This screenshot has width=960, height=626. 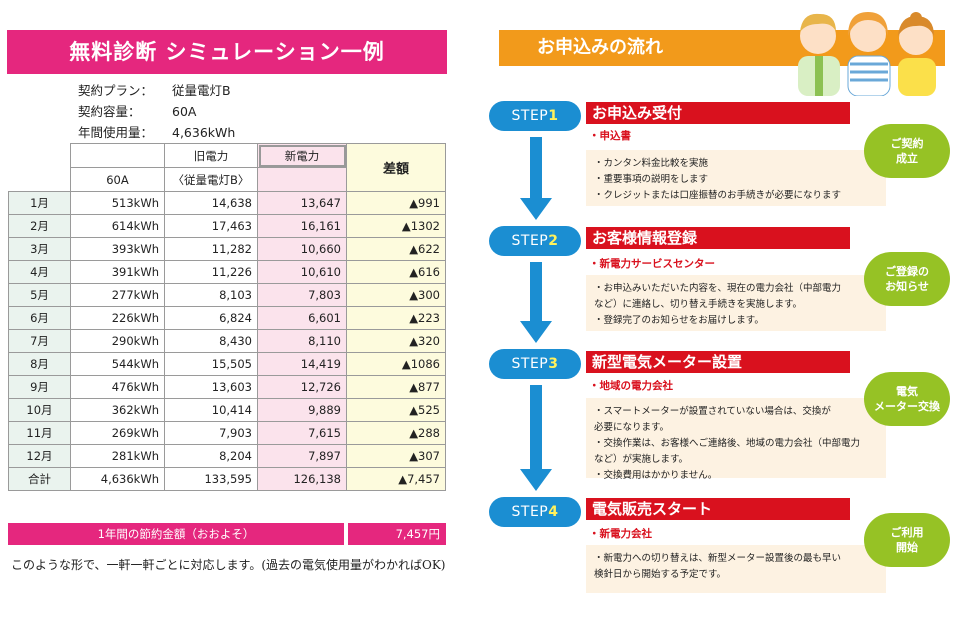 I want to click on difference-cell: ▲991, so click(x=396, y=203).